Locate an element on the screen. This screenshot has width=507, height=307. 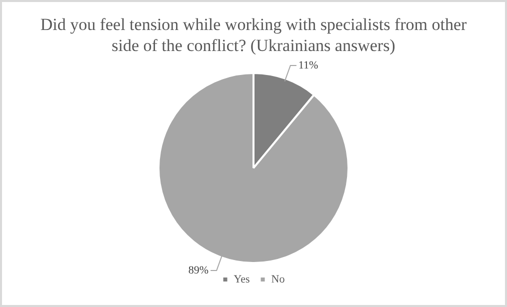
data-label: 89% is located at coordinates (198, 270).